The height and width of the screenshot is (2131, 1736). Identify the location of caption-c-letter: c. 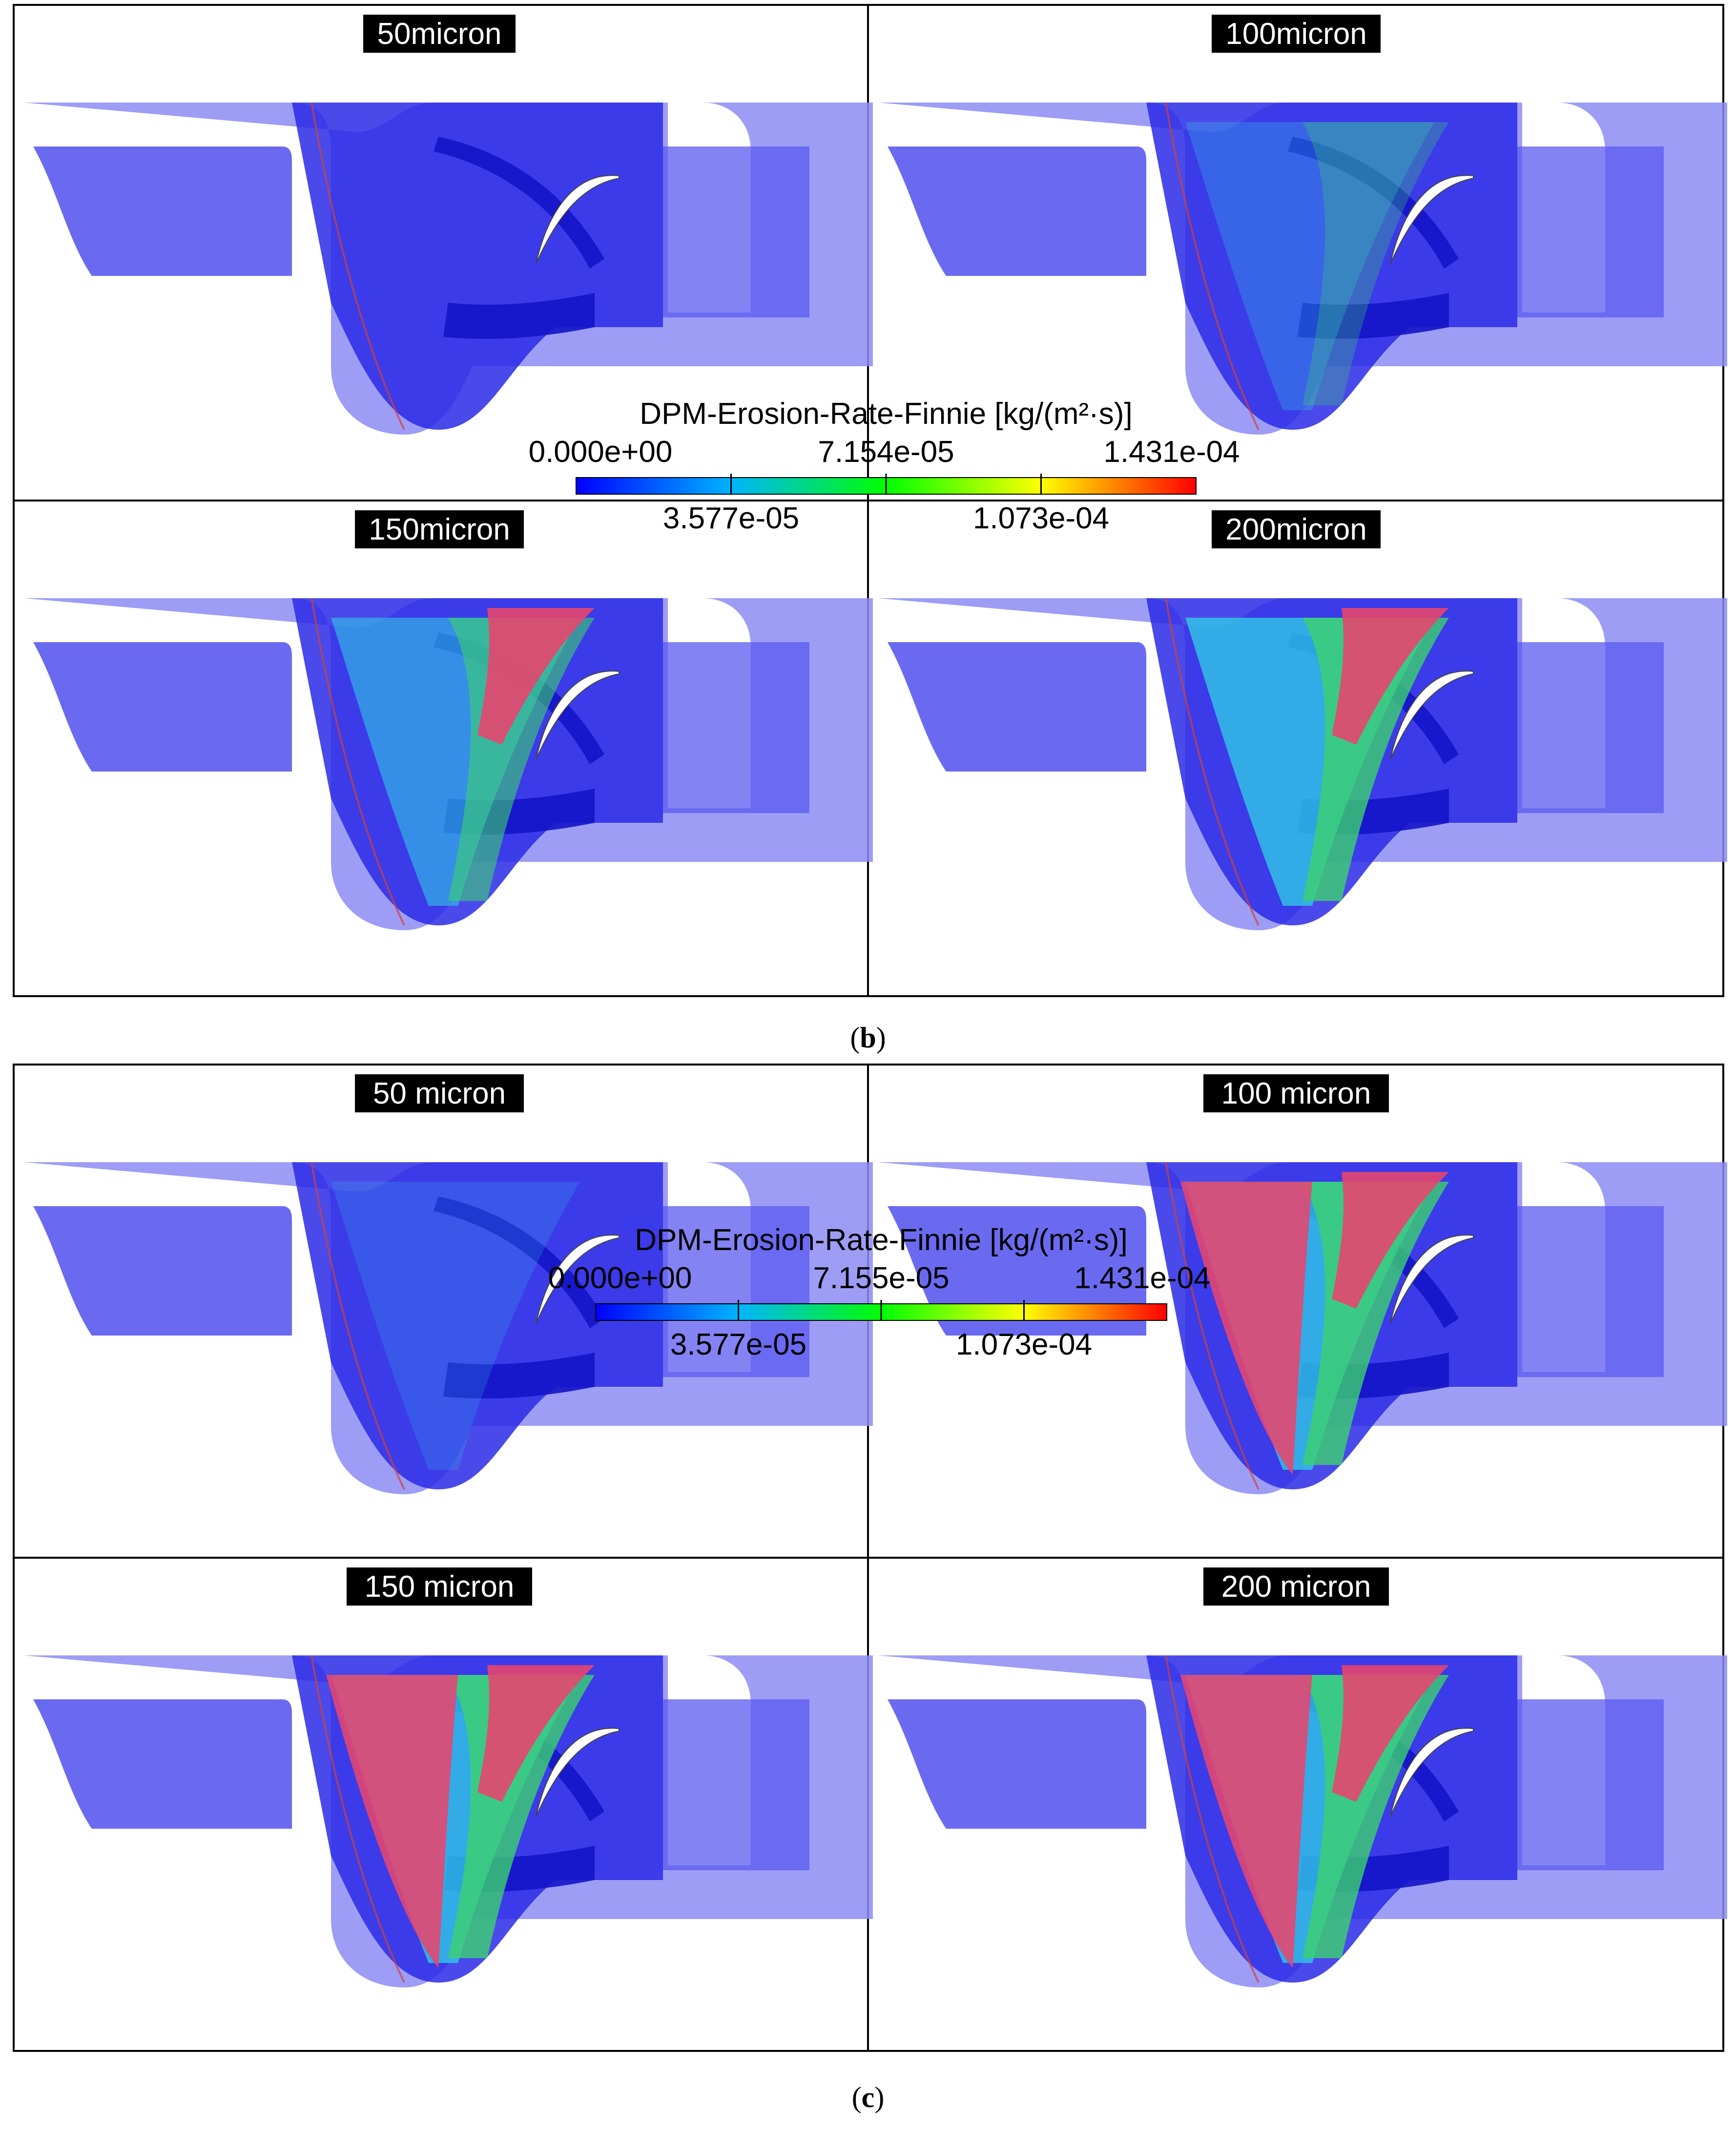
(868, 2097).